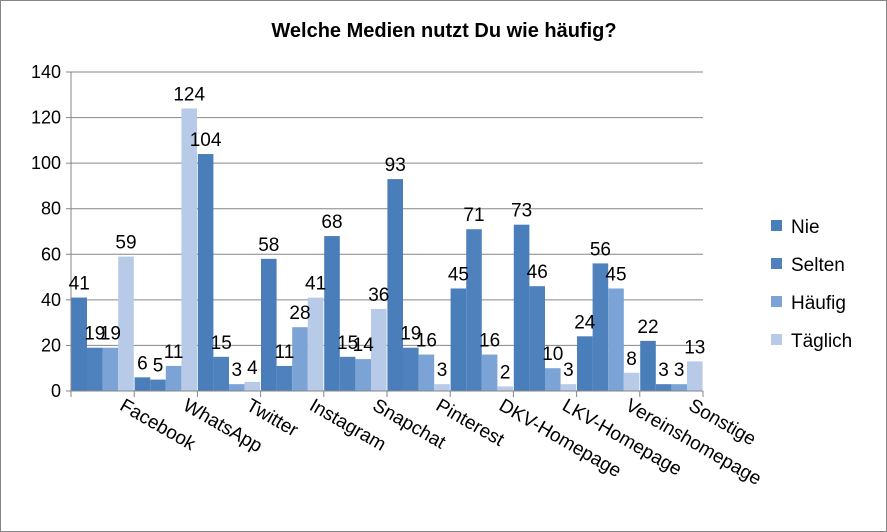  I want to click on y-tick-label: 40, so click(51, 300).